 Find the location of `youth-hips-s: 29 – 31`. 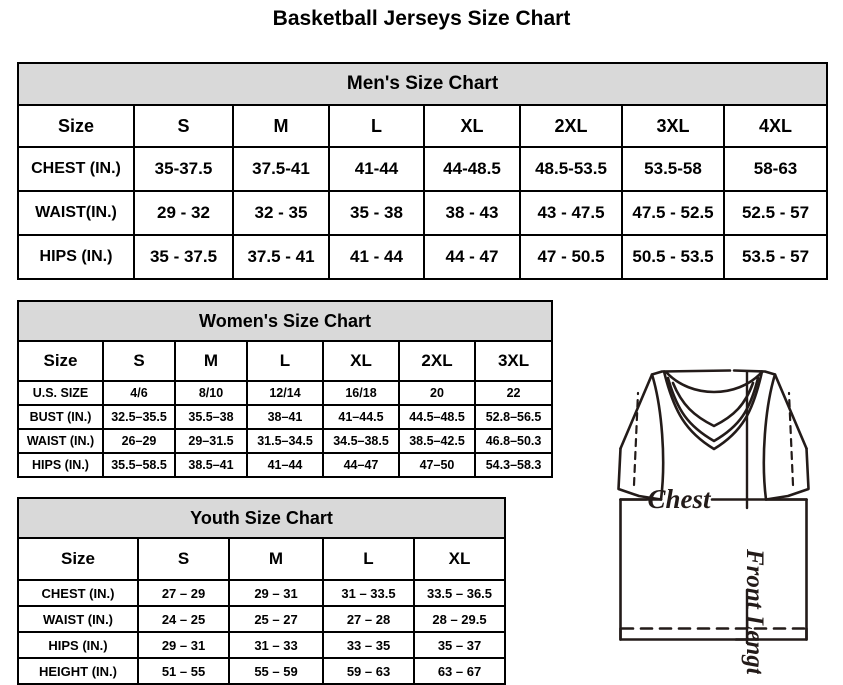

youth-hips-s: 29 – 31 is located at coordinates (183, 645).